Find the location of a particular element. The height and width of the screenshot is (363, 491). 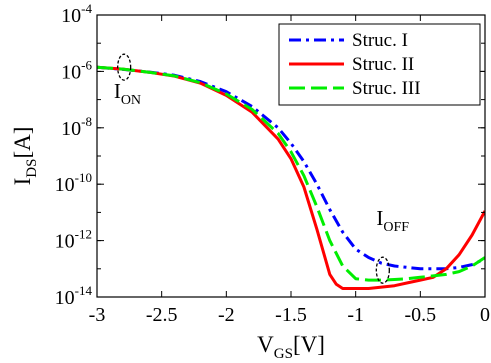

legend-label-3: Struc. III is located at coordinates (386, 88).